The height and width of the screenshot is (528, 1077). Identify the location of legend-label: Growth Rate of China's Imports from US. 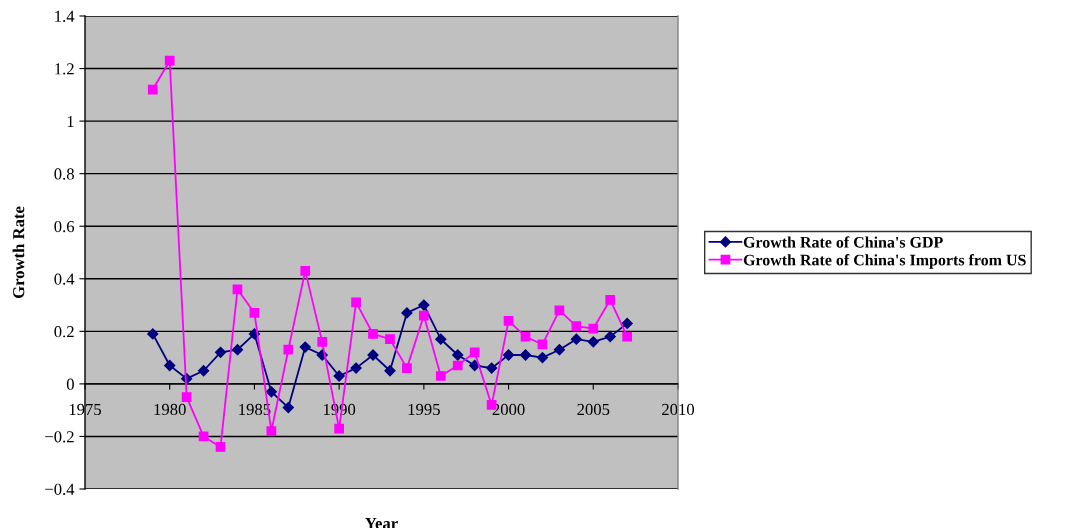
(884, 261).